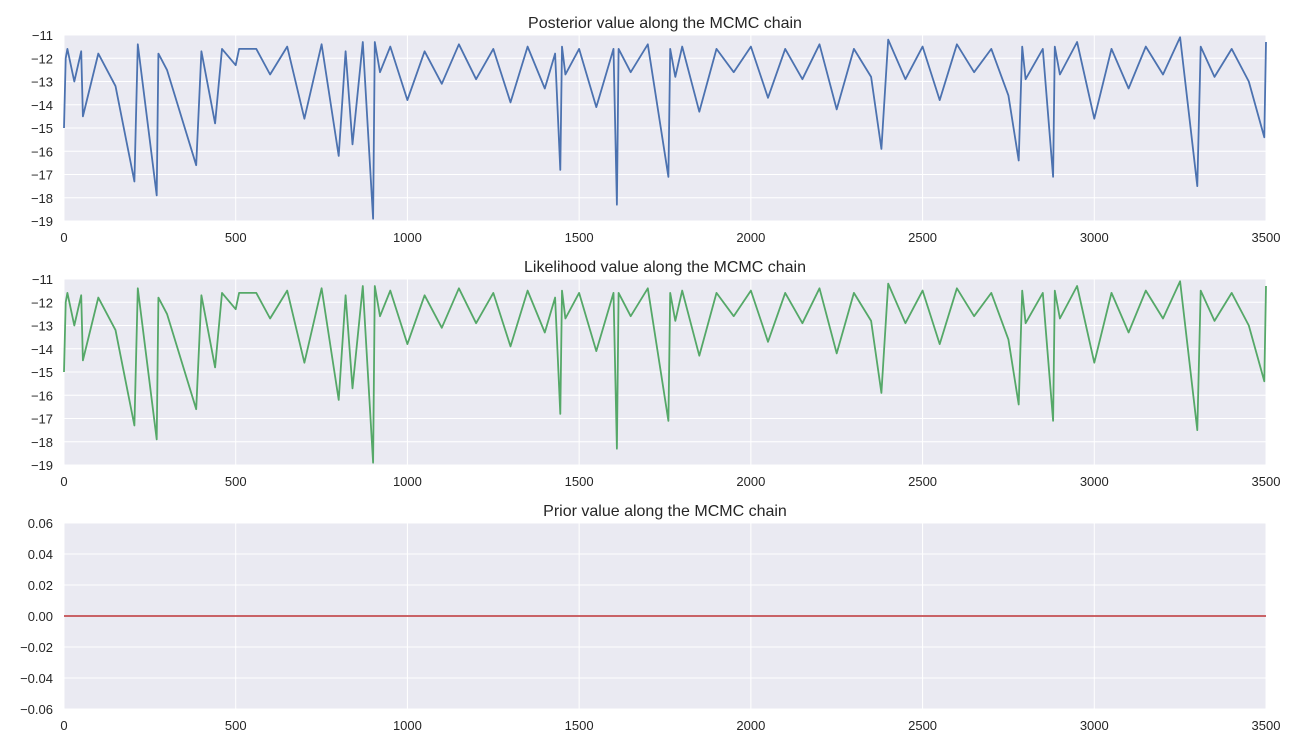 The image size is (1300, 750). Describe the element at coordinates (36, 678) in the screenshot. I see `y-tick-label: −0.04` at that location.